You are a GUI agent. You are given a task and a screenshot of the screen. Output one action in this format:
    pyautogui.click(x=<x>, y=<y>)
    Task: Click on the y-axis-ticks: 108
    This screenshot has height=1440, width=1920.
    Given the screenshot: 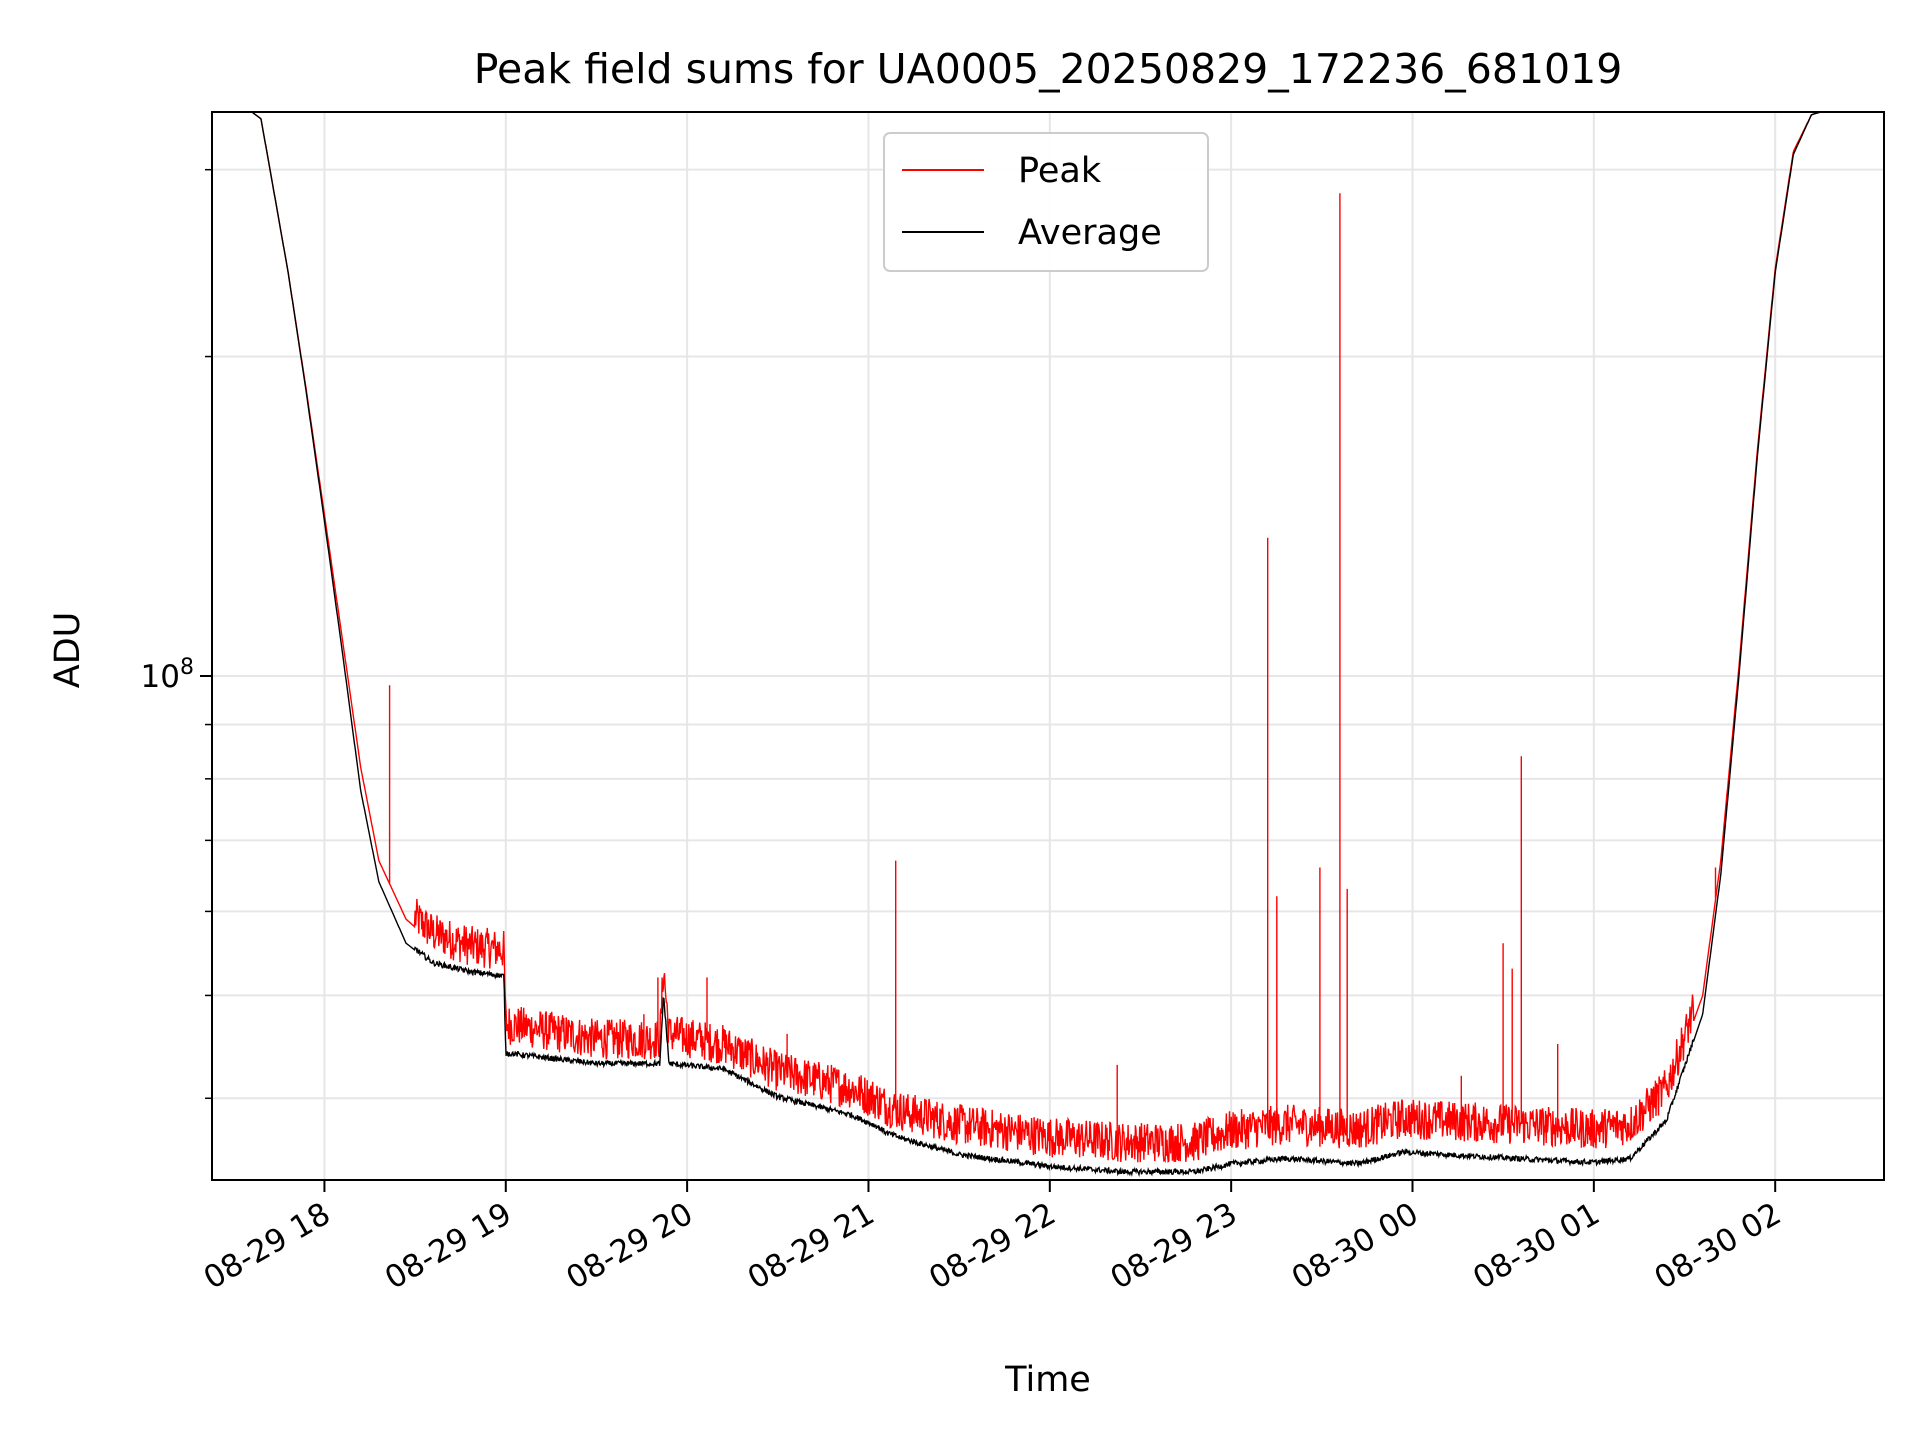 What is the action you would take?
    pyautogui.click(x=176, y=634)
    